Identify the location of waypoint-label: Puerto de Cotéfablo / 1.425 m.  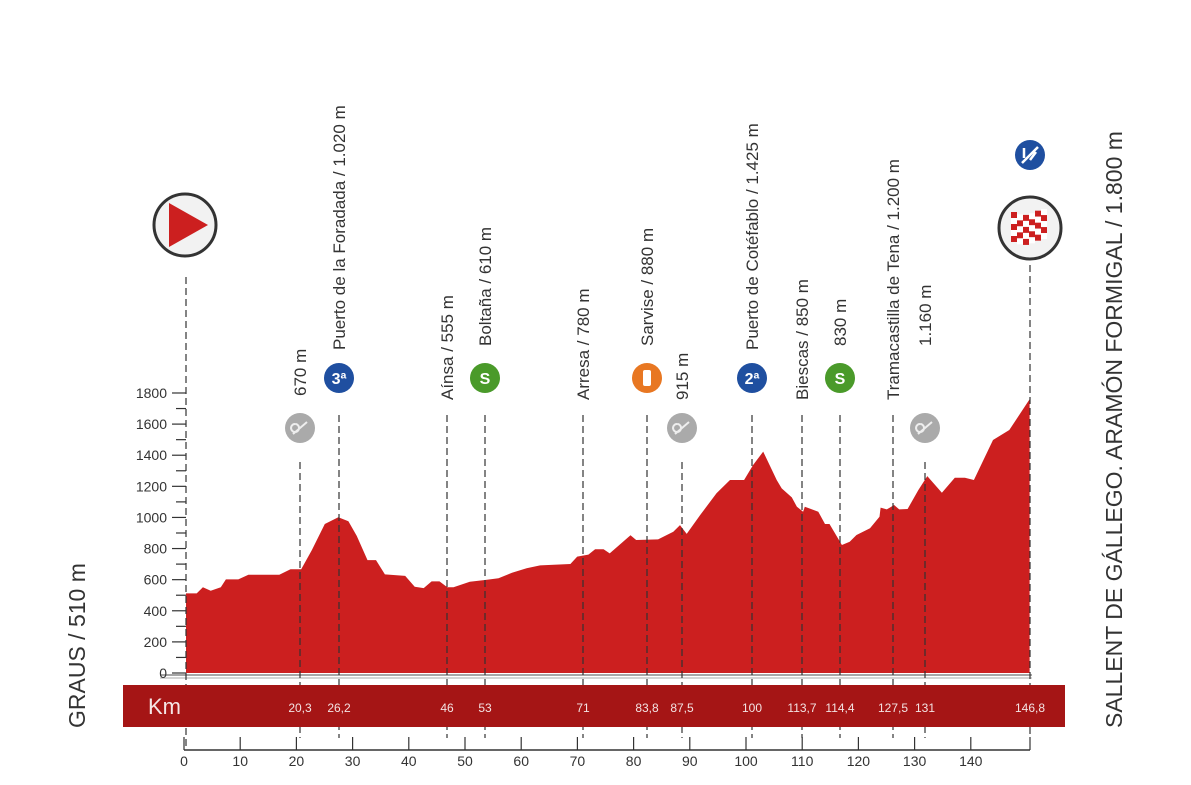
(752, 236).